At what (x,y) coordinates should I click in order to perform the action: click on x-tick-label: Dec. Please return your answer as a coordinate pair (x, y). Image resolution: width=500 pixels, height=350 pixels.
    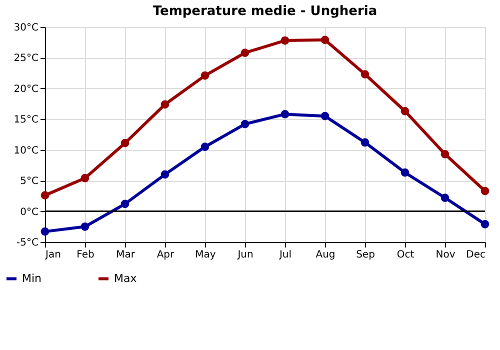
    Looking at the image, I should click on (476, 255).